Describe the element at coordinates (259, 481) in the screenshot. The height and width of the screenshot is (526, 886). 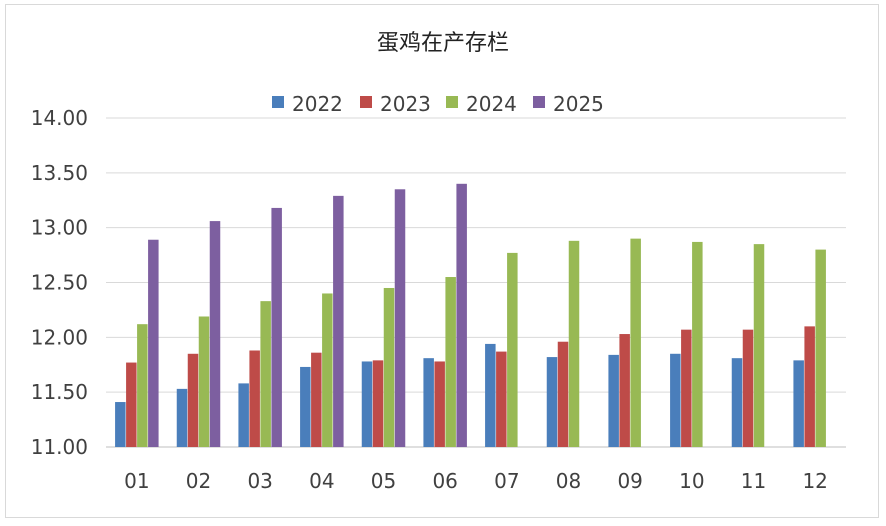
I see `x-tick-label: 03` at that location.